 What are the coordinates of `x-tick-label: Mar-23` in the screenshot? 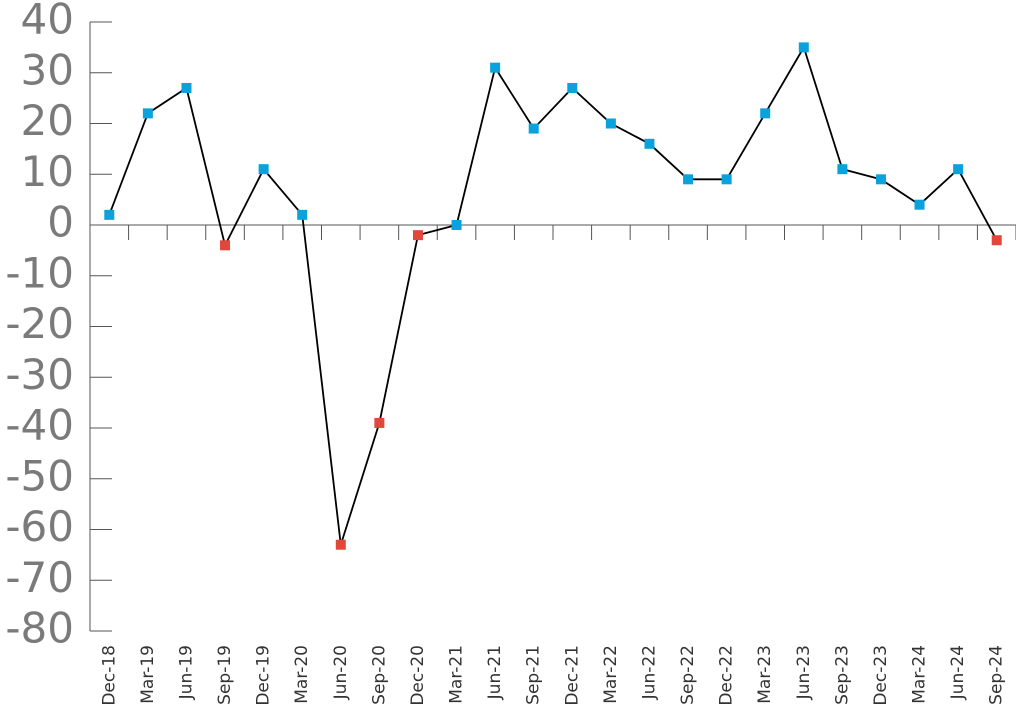 It's located at (765, 674).